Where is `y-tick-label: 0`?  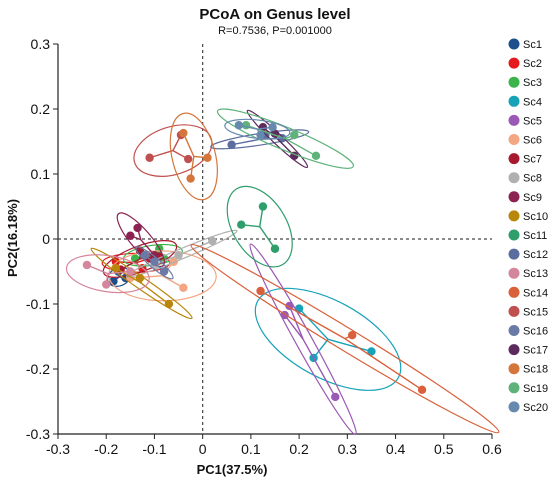
y-tick-label: 0 is located at coordinates (46, 239).